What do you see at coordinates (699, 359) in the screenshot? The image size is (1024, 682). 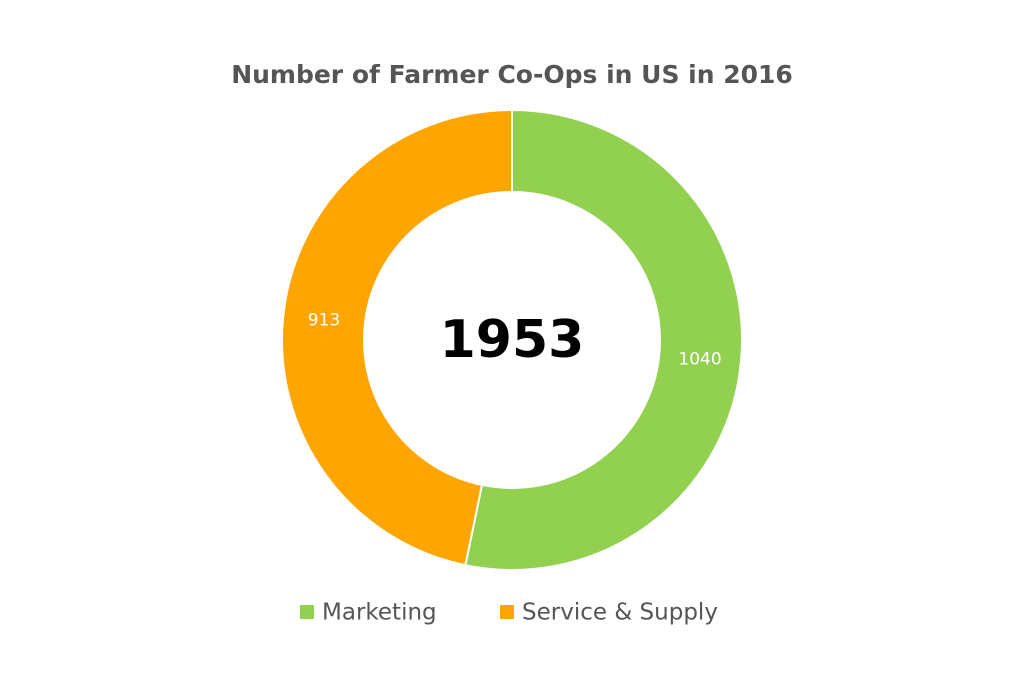 I see `data-label: 1040` at bounding box center [699, 359].